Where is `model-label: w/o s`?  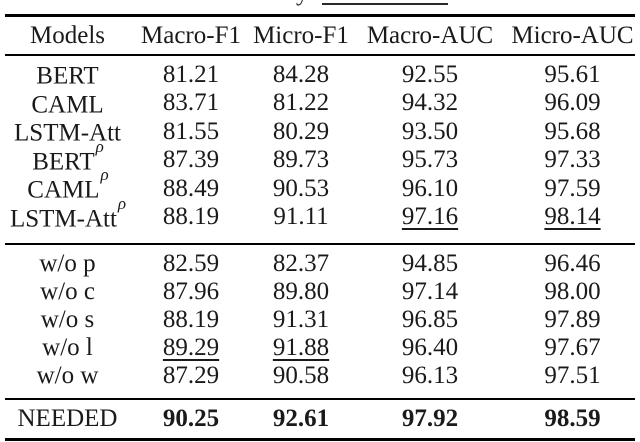 model-label: w/o s is located at coordinates (67, 319).